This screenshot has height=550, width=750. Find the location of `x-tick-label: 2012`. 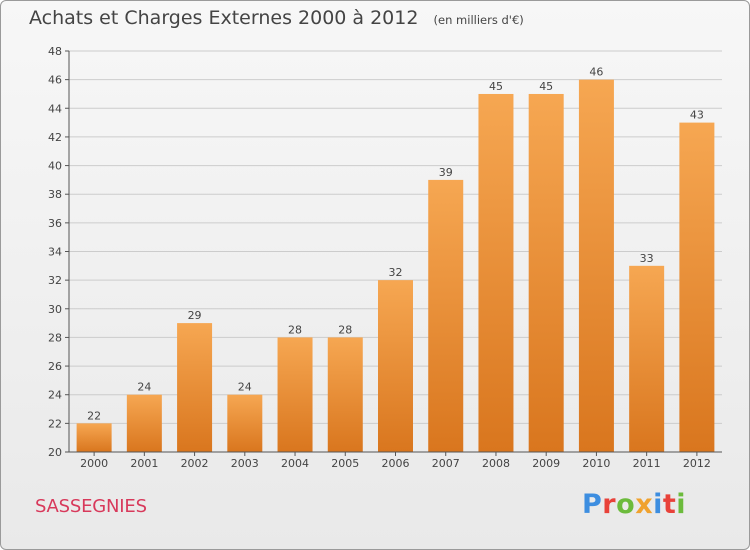

x-tick-label: 2012 is located at coordinates (697, 463).